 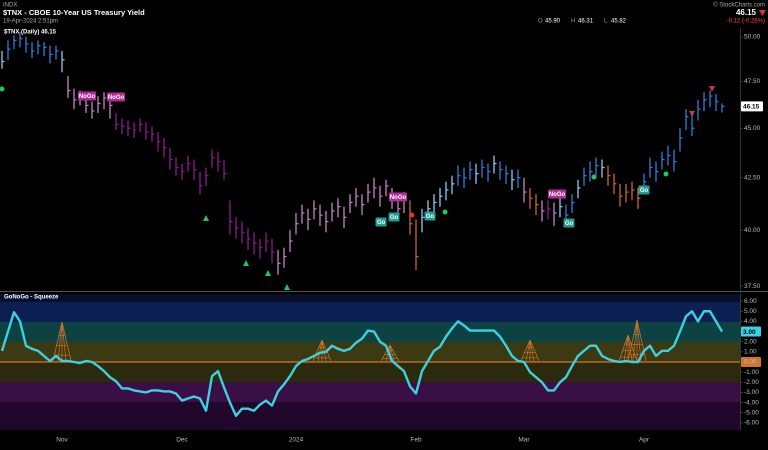 What do you see at coordinates (31, 298) in the screenshot?
I see `panel-legend: GoNoGo - Squeeze` at bounding box center [31, 298].